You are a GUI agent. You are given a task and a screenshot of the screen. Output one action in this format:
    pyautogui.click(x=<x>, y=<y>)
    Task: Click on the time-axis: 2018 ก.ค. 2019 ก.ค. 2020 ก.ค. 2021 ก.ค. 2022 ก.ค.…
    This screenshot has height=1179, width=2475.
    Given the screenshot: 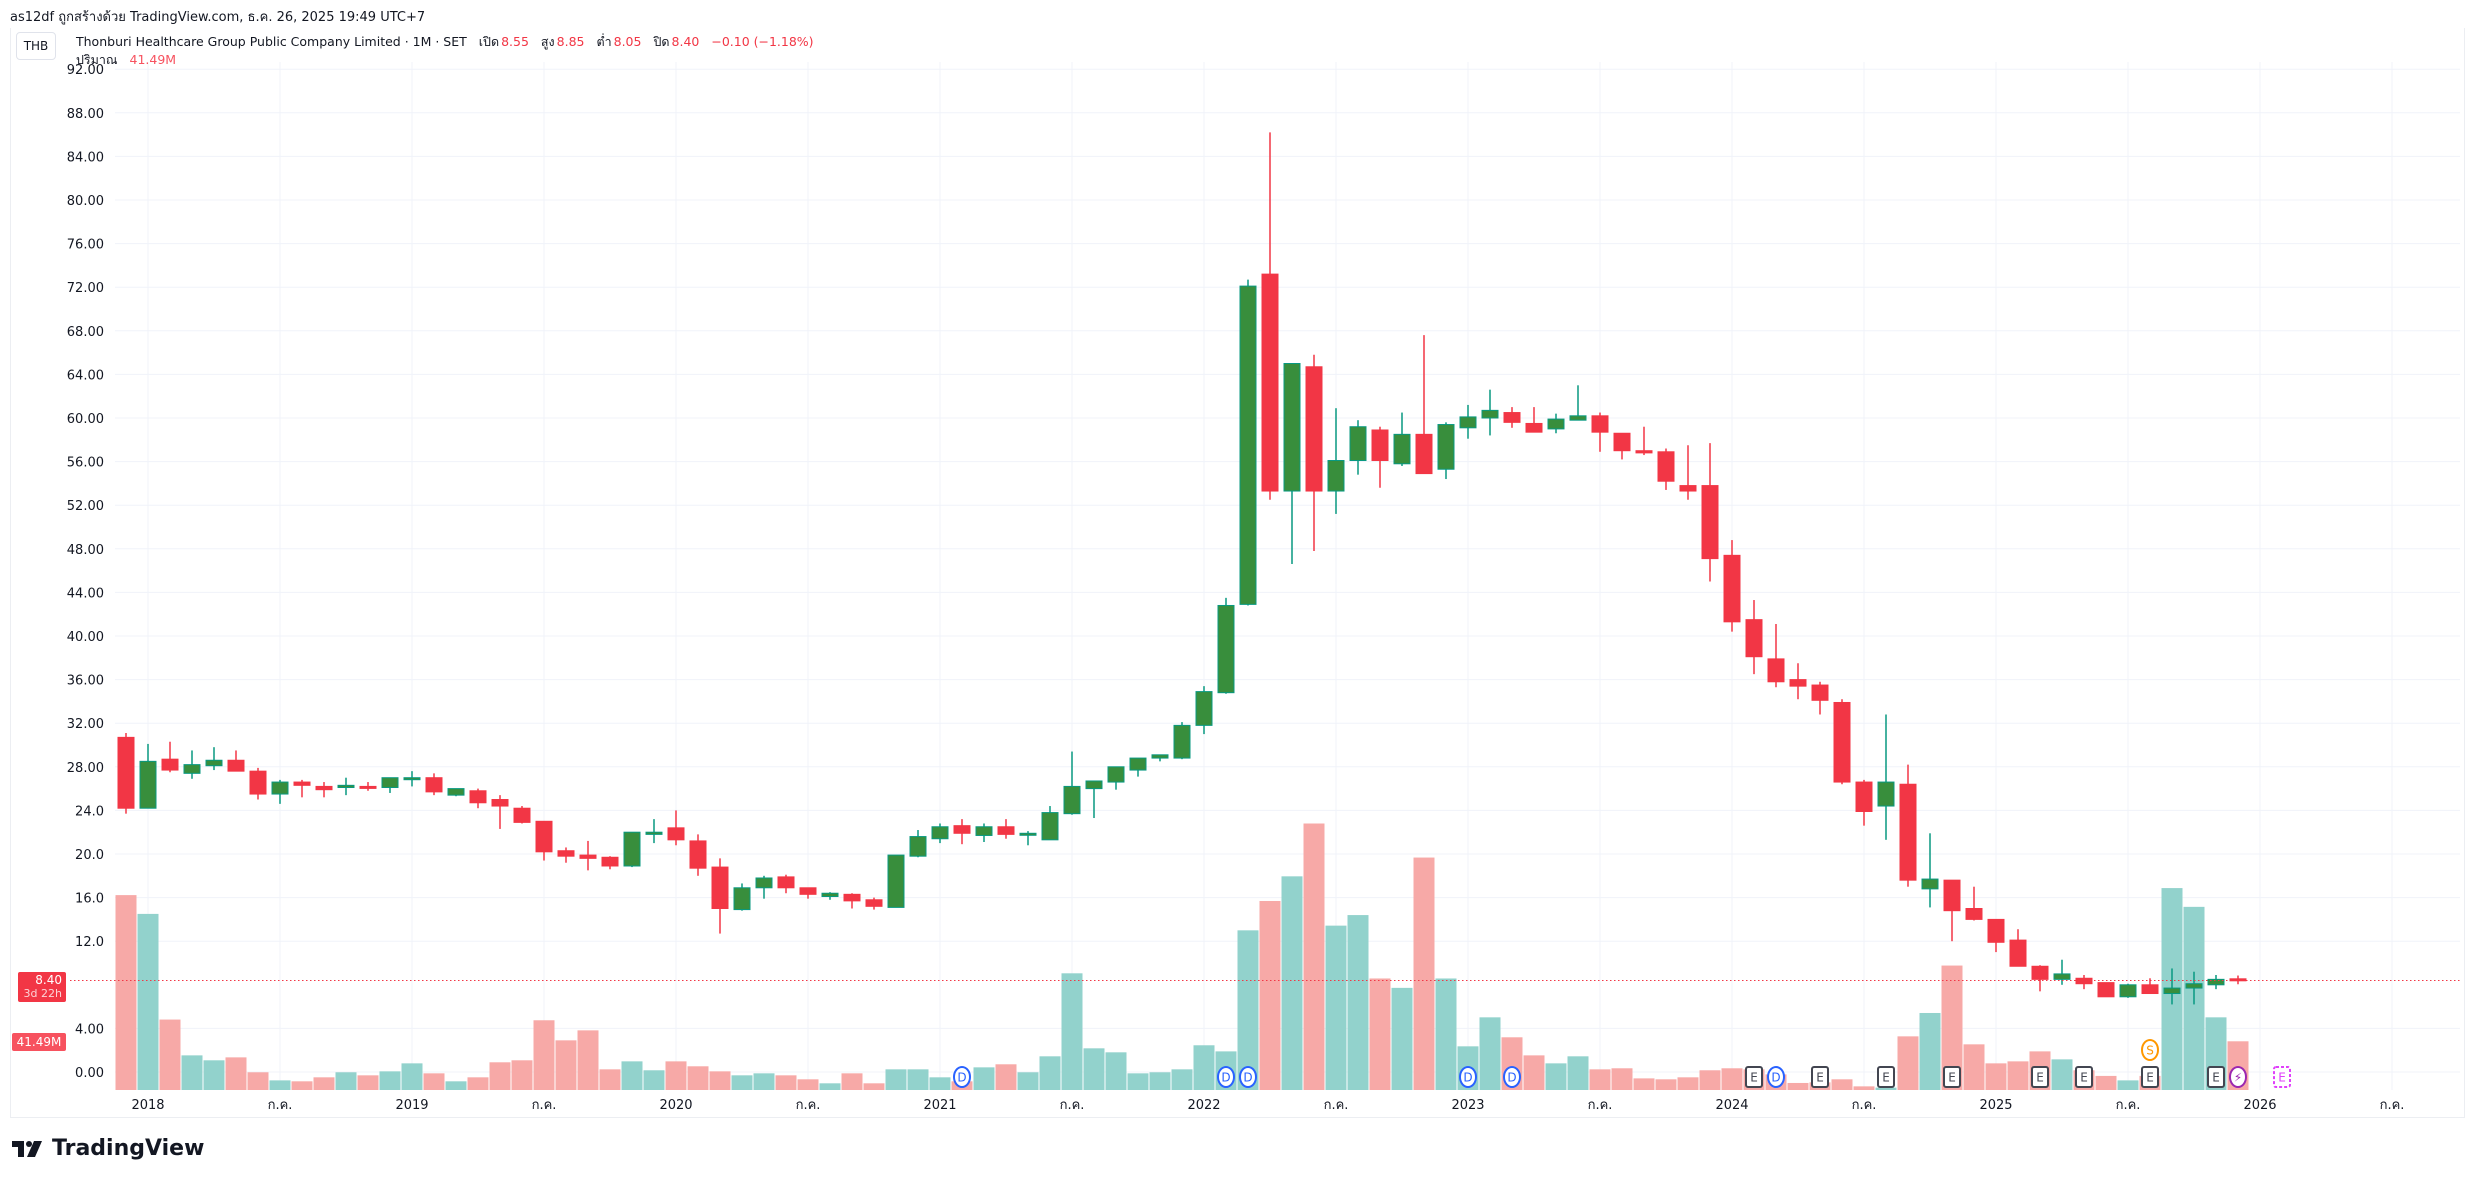 What is the action you would take?
    pyautogui.click(x=1267, y=1105)
    